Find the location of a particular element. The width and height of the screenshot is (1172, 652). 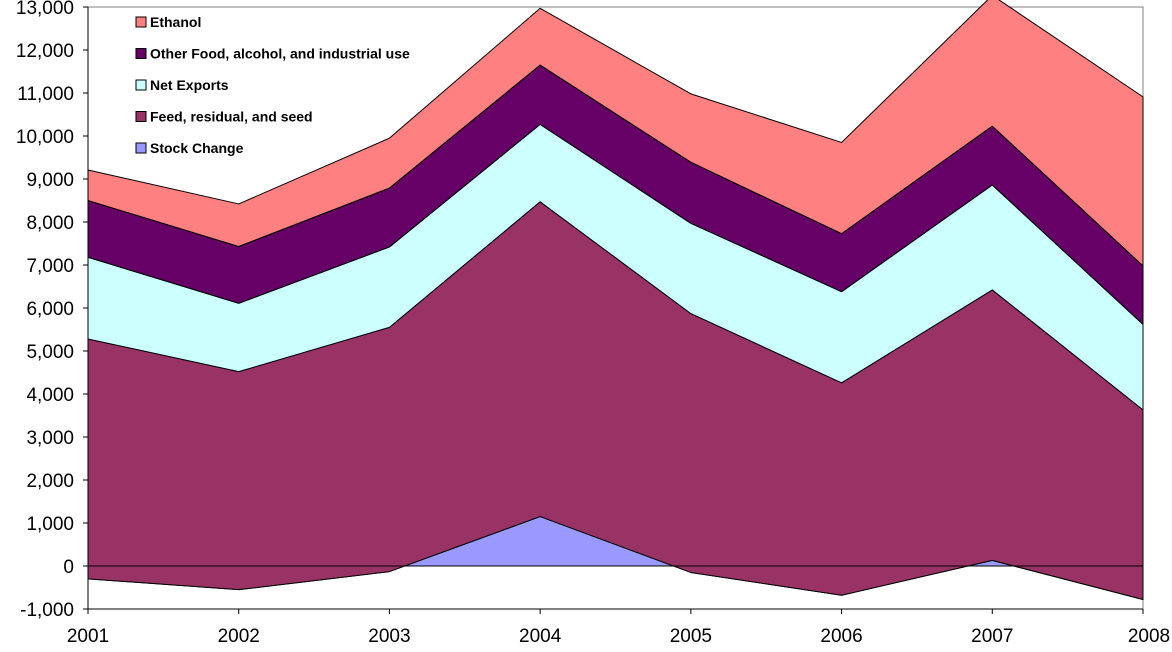

y-tick-label: 9,000 is located at coordinates (50, 180).